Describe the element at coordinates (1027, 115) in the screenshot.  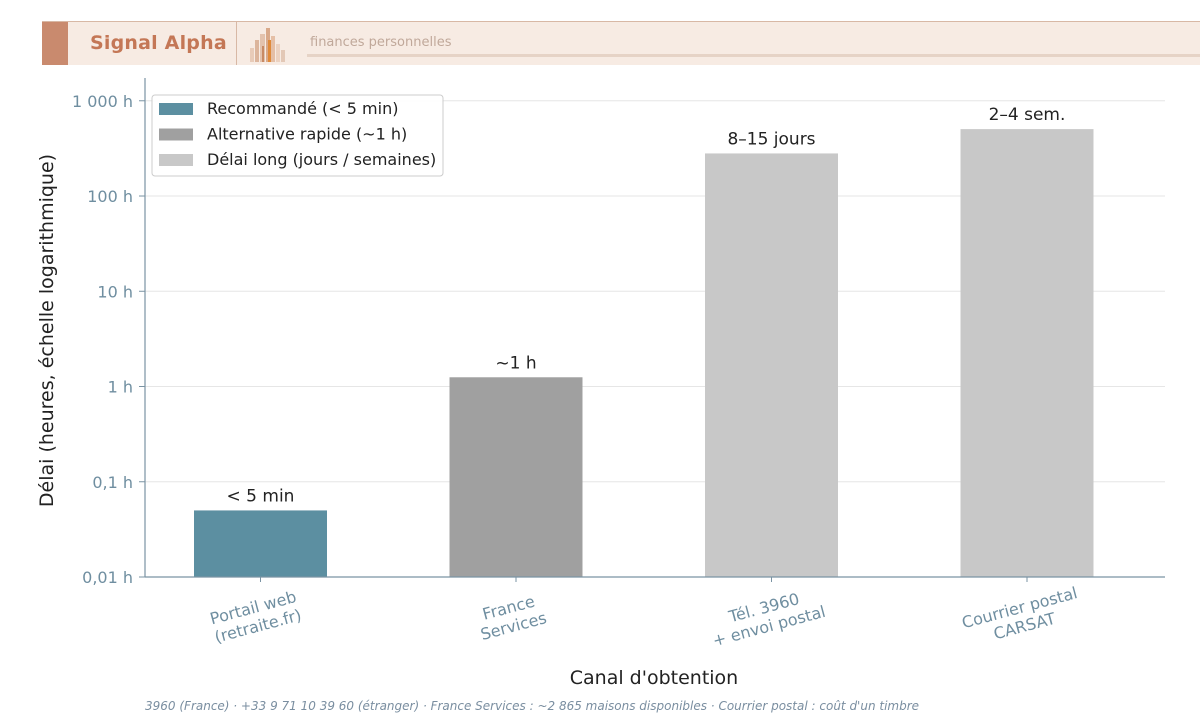
I see `bar-value-label: 2–4 sem.` at that location.